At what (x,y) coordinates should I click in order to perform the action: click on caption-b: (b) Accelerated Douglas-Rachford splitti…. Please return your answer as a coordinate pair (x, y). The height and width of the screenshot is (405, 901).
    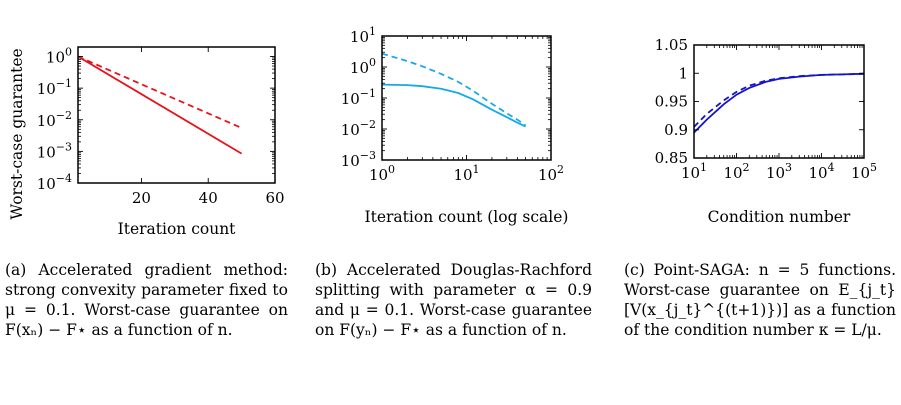
    Looking at the image, I should click on (453, 300).